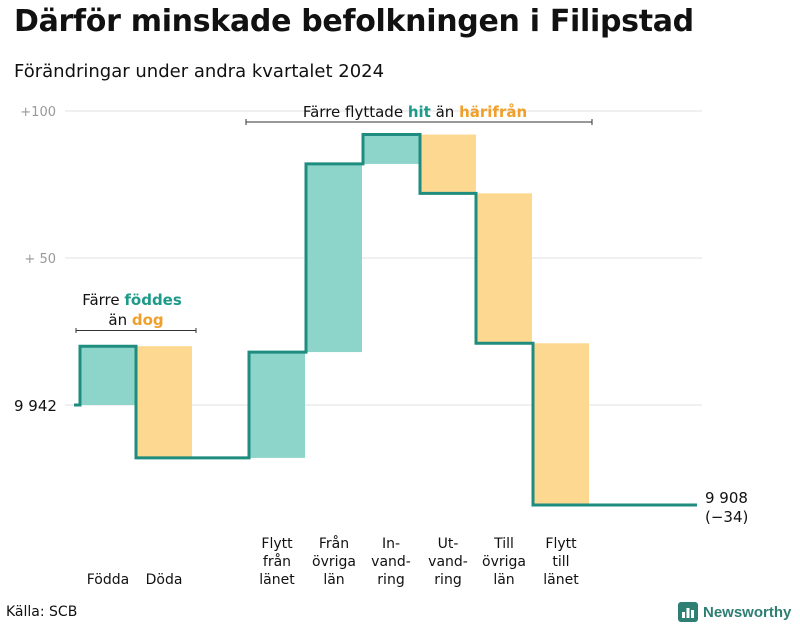 The image size is (800, 625). Describe the element at coordinates (136, 330) in the screenshot. I see `births-bracket` at that location.